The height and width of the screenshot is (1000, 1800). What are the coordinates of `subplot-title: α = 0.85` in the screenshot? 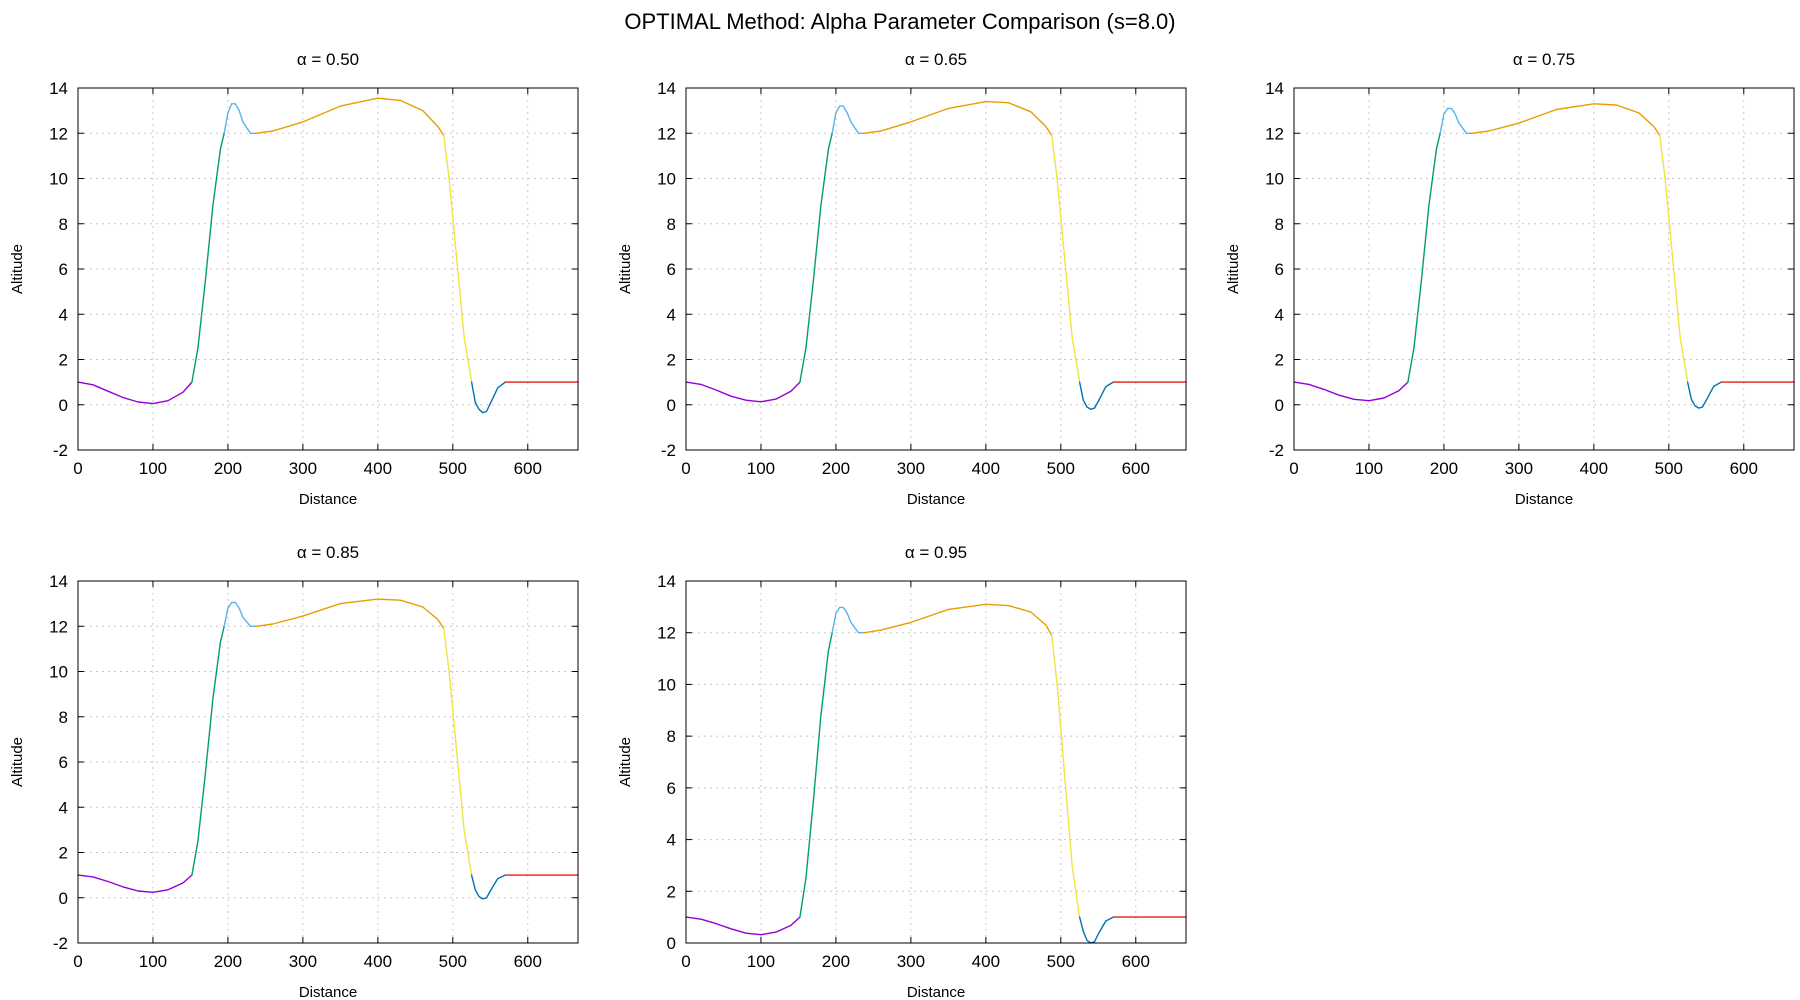 It's located at (328, 552).